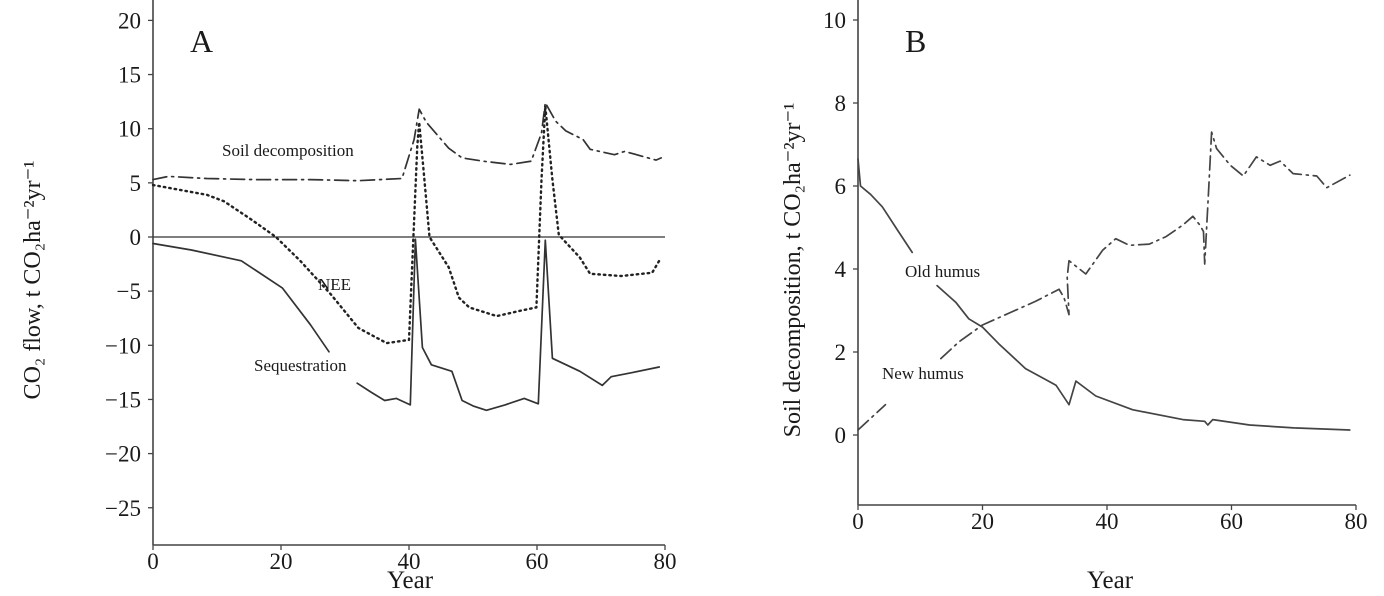 This screenshot has width=1384, height=596. Describe the element at coordinates (123, 508) in the screenshot. I see `y-tick-label: −25` at that location.